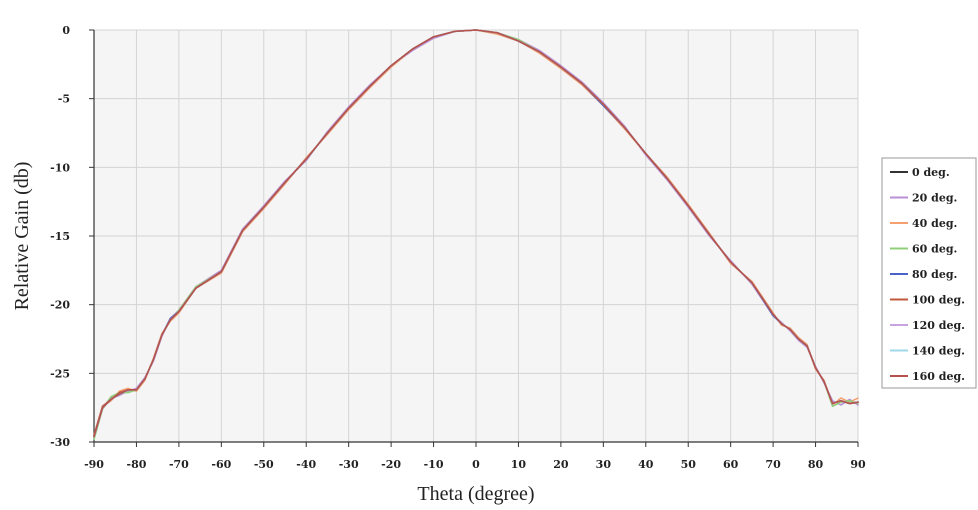 The image size is (978, 510). I want to click on x-tick-label: -50, so click(264, 464).